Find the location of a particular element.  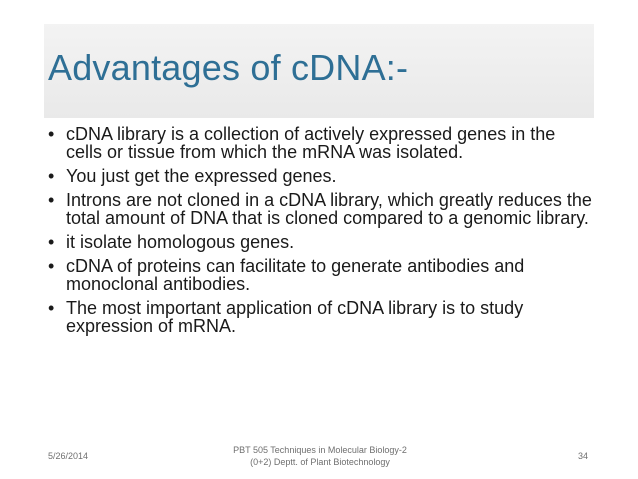

bullet-text: it isolate homologous genes. is located at coordinates (180, 242).